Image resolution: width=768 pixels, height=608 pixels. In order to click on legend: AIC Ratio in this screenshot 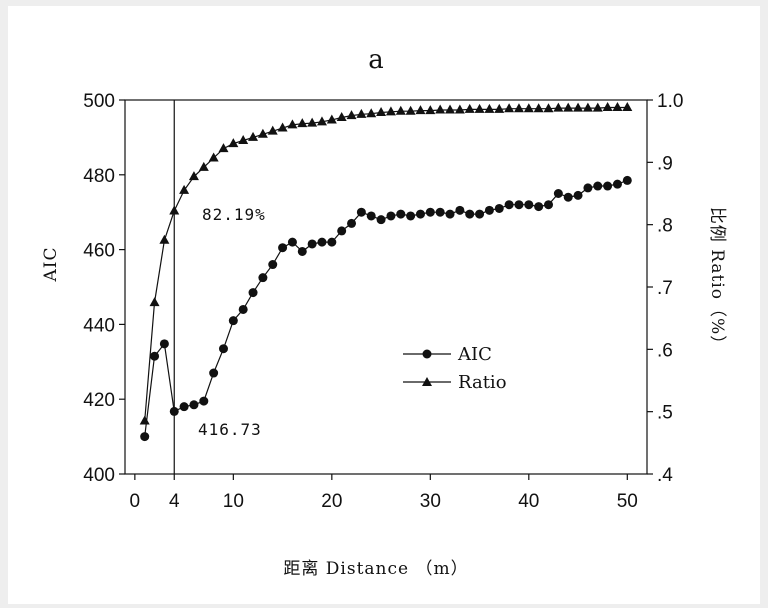, I will do `click(455, 368)`.